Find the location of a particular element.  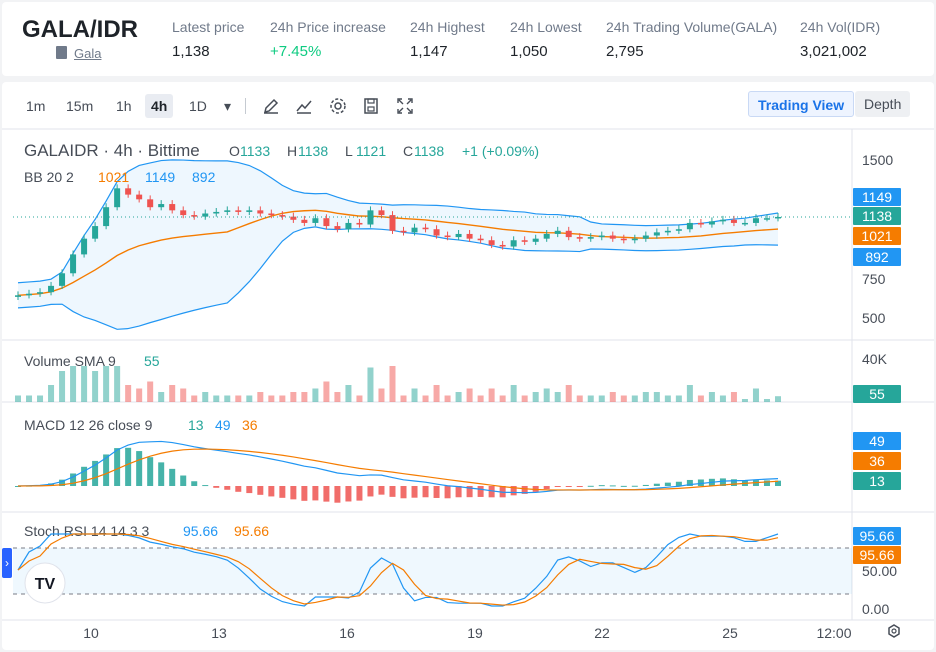

depth-button: Depth is located at coordinates (883, 104).